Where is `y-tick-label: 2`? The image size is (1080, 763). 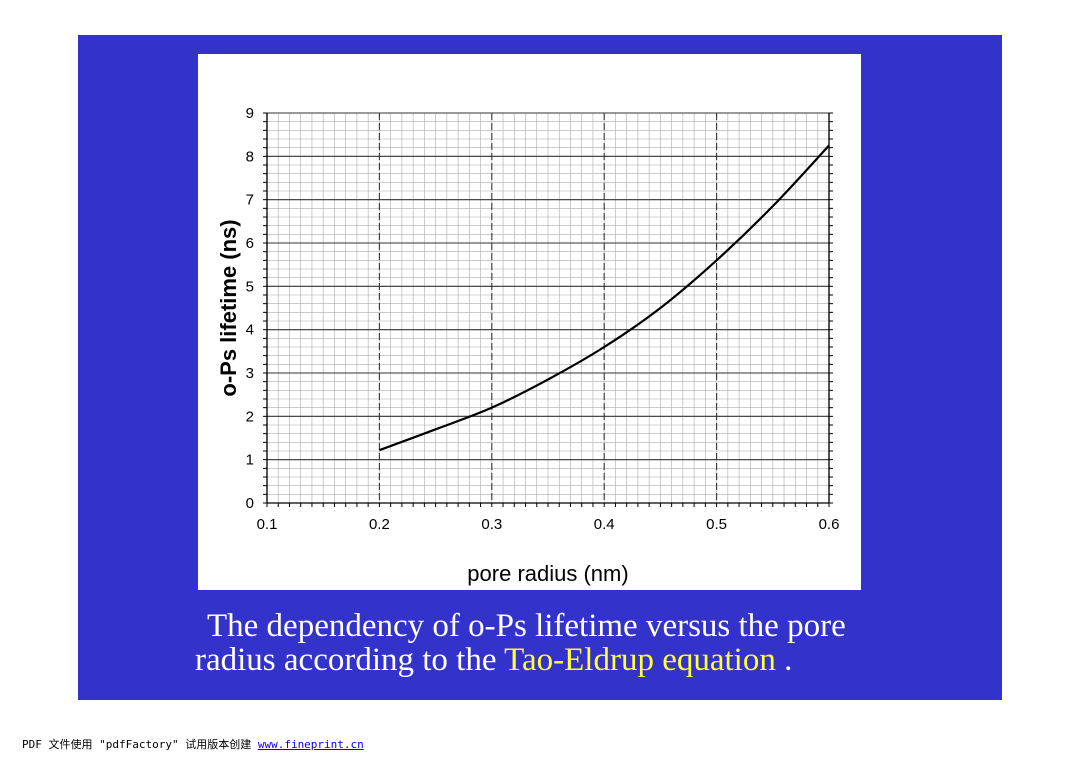
y-tick-label: 2 is located at coordinates (250, 416).